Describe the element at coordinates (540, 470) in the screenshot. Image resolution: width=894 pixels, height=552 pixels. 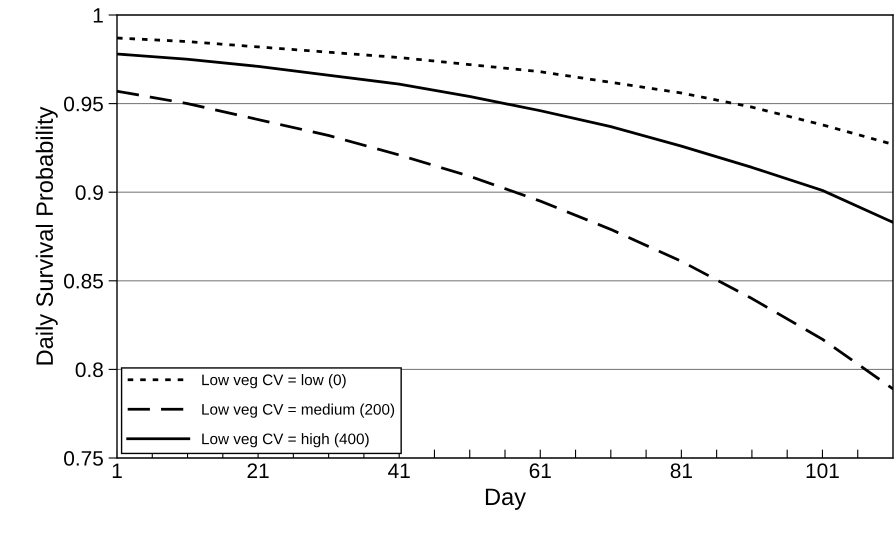
I see `x-tick-label: 61` at that location.